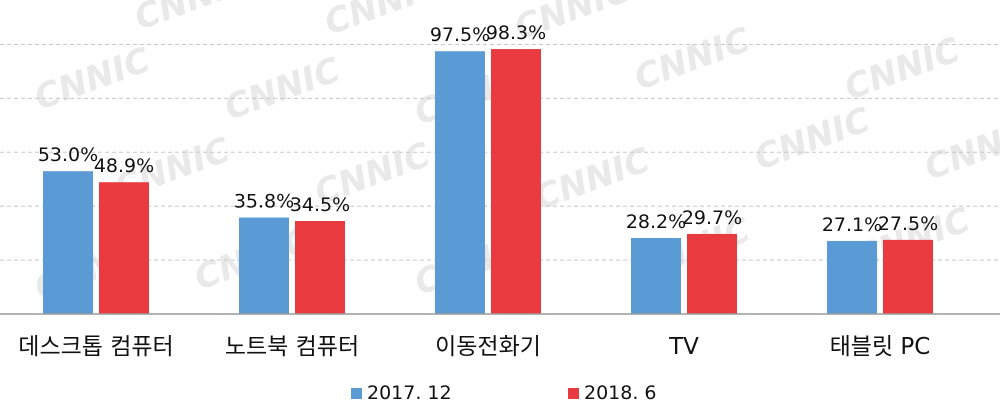 This screenshot has height=412, width=1000. Describe the element at coordinates (95, 347) in the screenshot. I see `category-label: 데스크톱 컴퓨터` at that location.